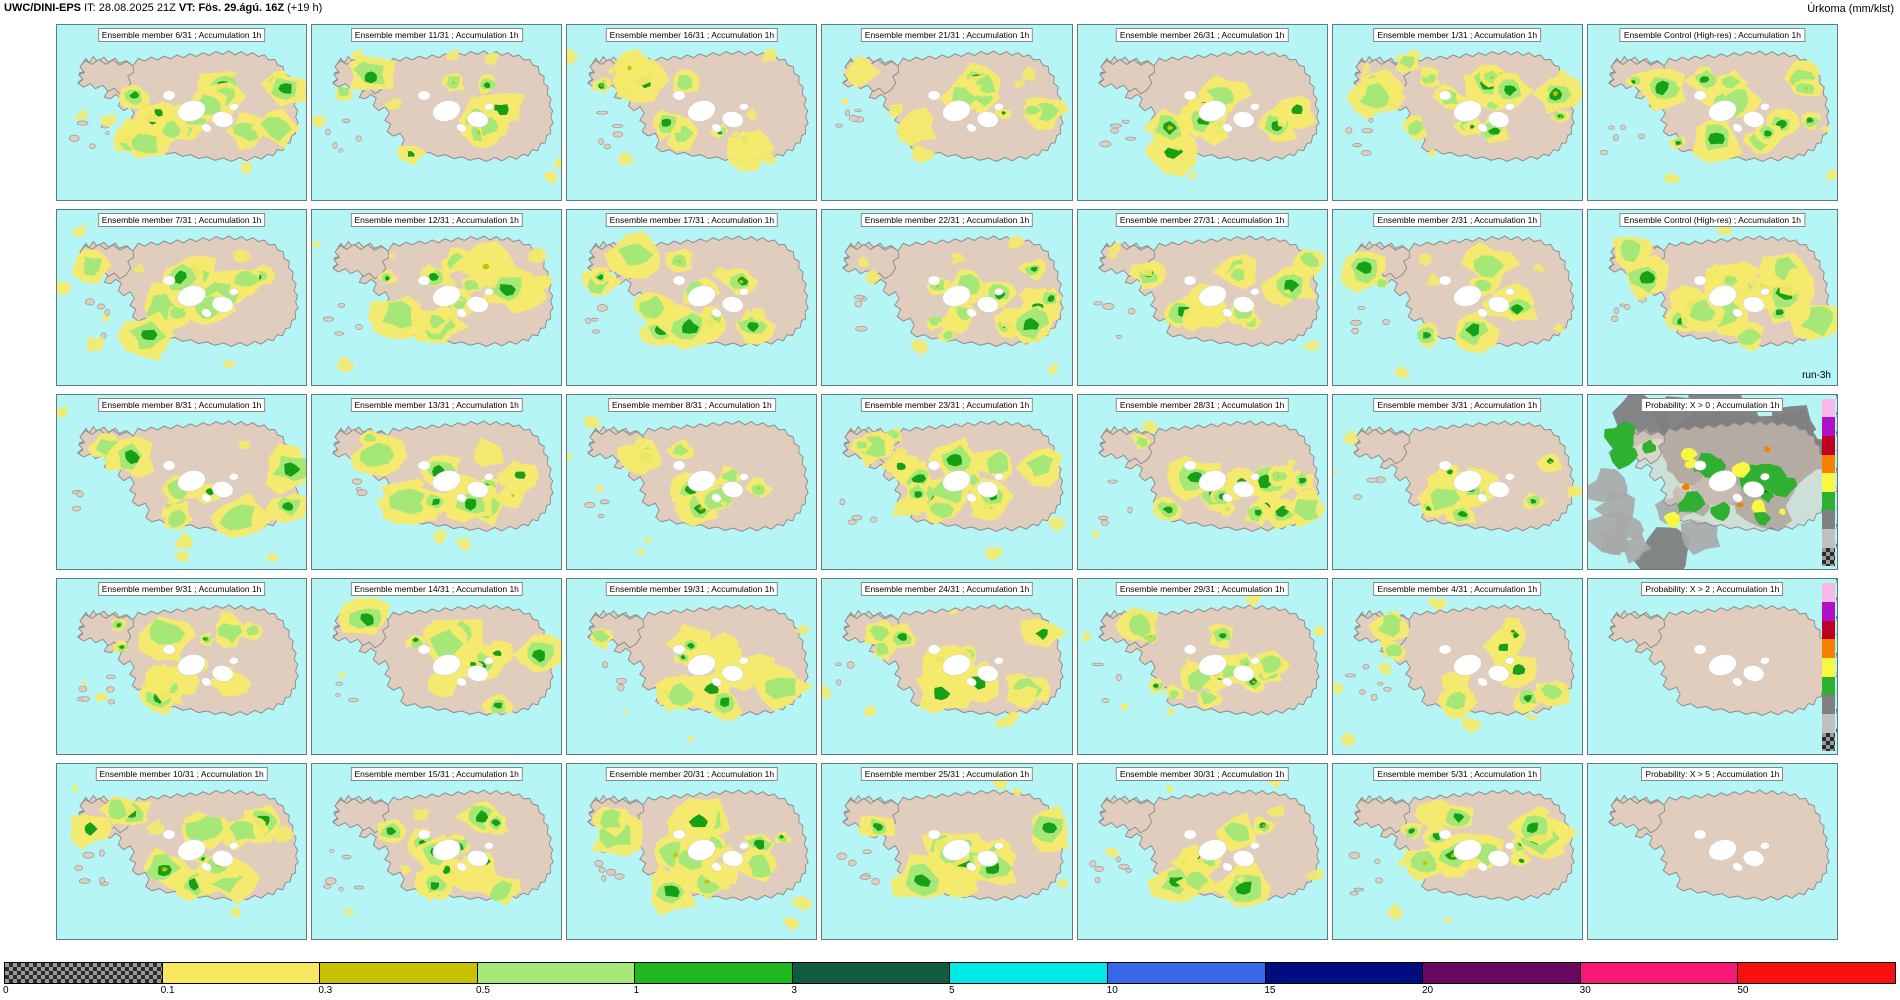  What do you see at coordinates (1457, 297) in the screenshot?
I see `forecast-panel: Ensemble member 2/31 ; Accumulation 1h` at bounding box center [1457, 297].